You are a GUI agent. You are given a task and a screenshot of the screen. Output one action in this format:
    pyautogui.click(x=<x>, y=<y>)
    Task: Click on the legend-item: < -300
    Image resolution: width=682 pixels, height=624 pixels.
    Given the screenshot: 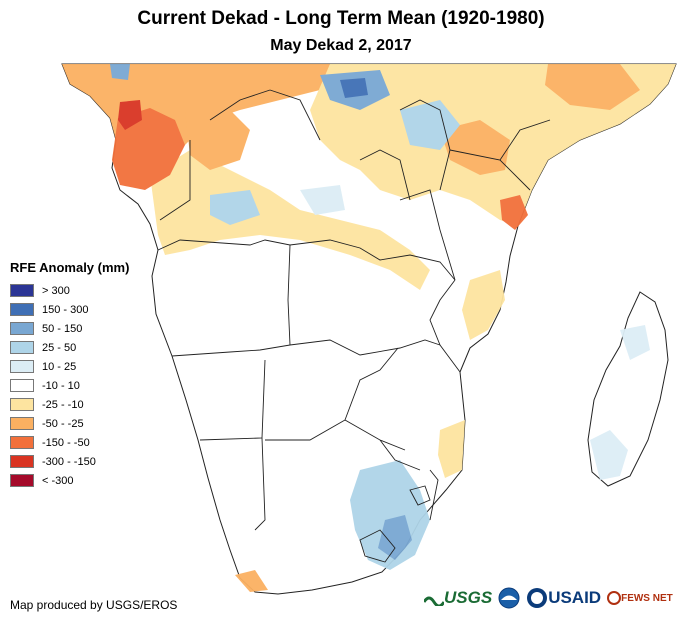 What is the action you would take?
    pyautogui.click(x=85, y=480)
    